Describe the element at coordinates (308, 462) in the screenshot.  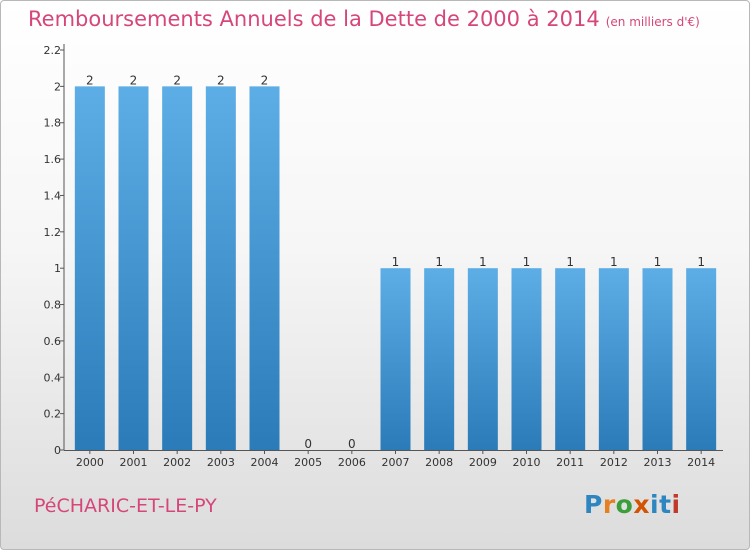
I see `x-tick-label: 2005` at that location.